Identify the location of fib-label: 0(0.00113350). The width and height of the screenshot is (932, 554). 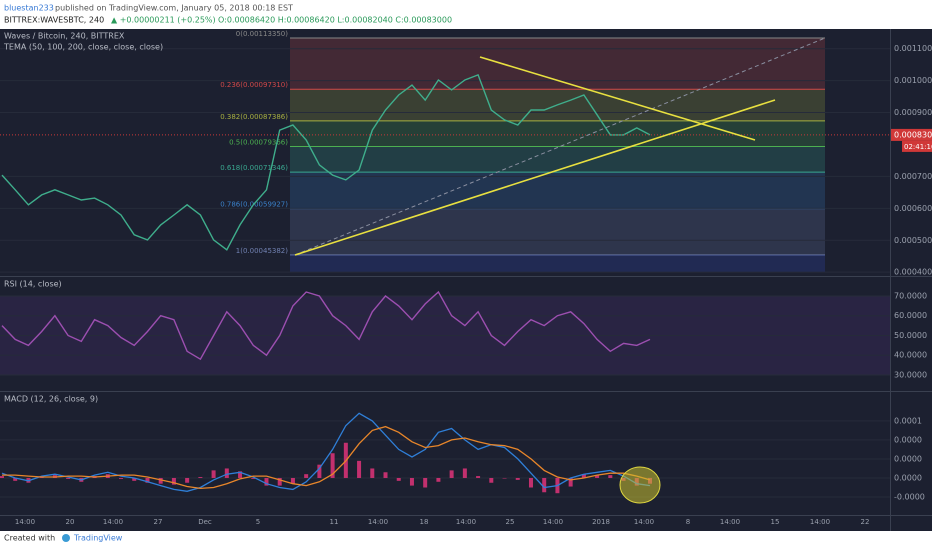
(262, 34).